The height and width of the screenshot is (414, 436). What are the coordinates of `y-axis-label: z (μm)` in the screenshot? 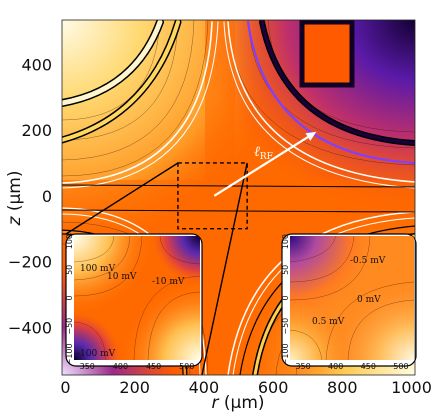 It's located at (15, 199).